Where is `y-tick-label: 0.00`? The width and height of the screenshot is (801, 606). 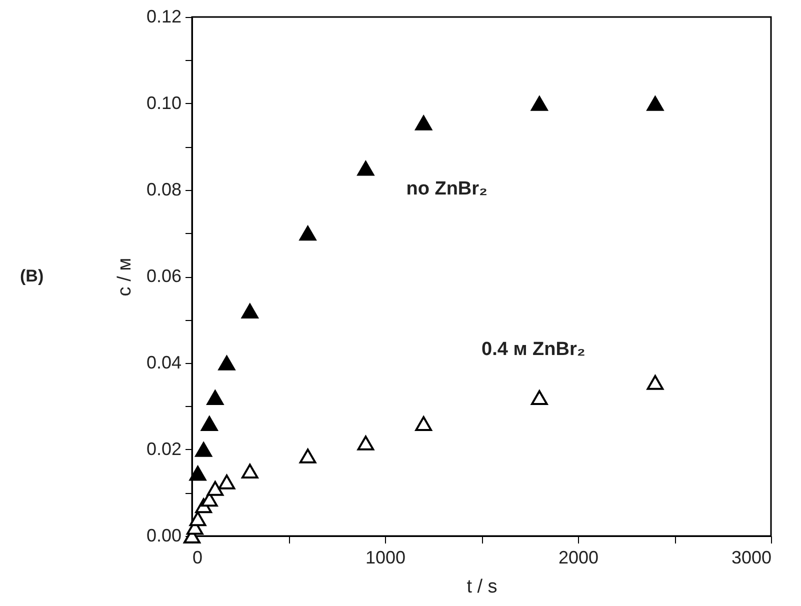
y-tick-label: 0.00 is located at coordinates (164, 536).